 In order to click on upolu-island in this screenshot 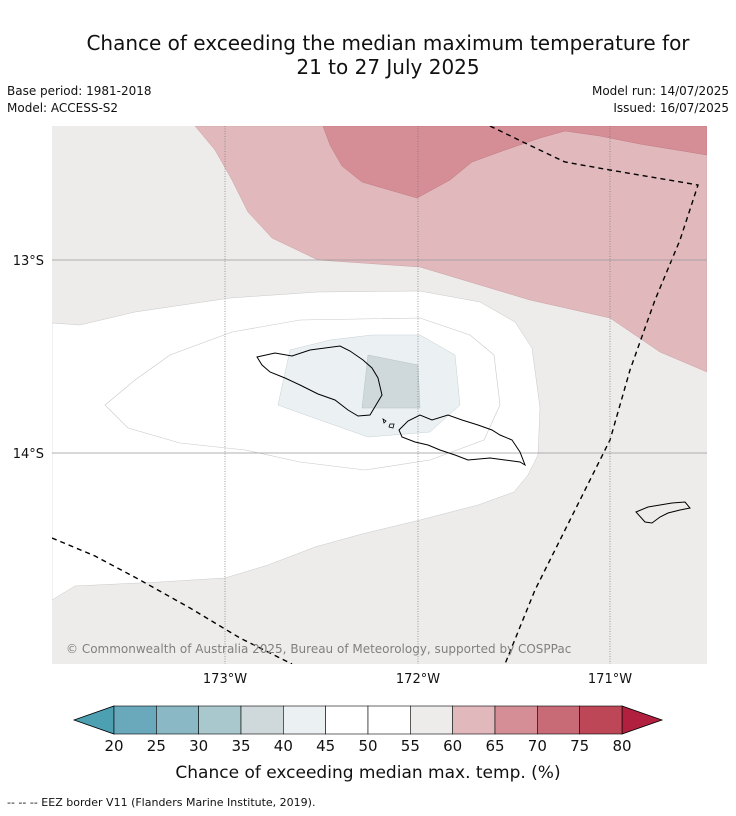, I will do `click(462, 440)`.